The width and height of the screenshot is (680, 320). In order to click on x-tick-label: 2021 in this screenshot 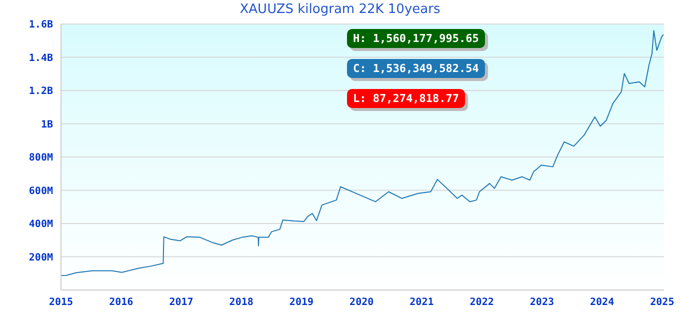, I will do `click(422, 302)`.